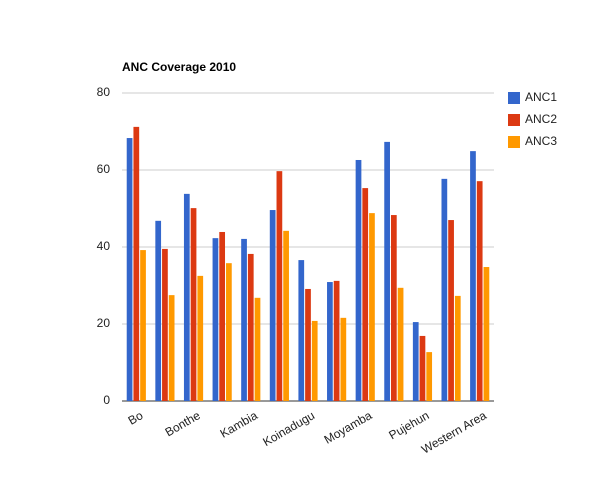 This screenshot has height=477, width=591. I want to click on x-tick-label: Moyamba, so click(348, 427).